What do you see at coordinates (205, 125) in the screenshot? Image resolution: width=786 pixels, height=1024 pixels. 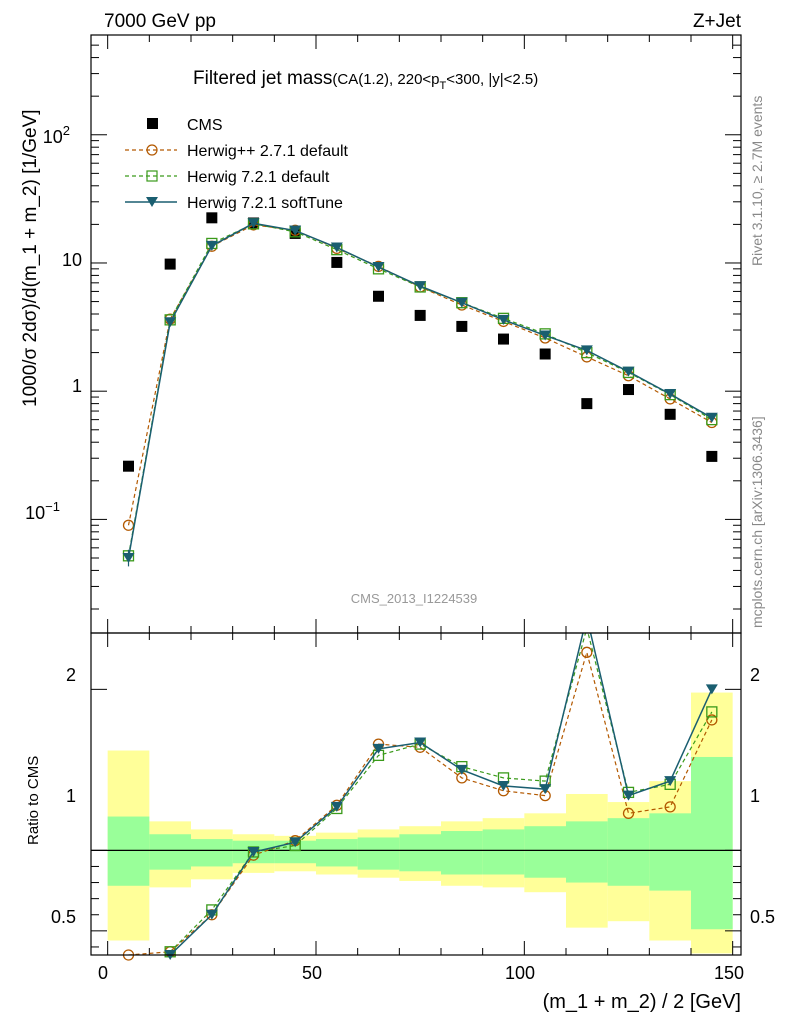 I see `legend-label-cms: CMS` at bounding box center [205, 125].